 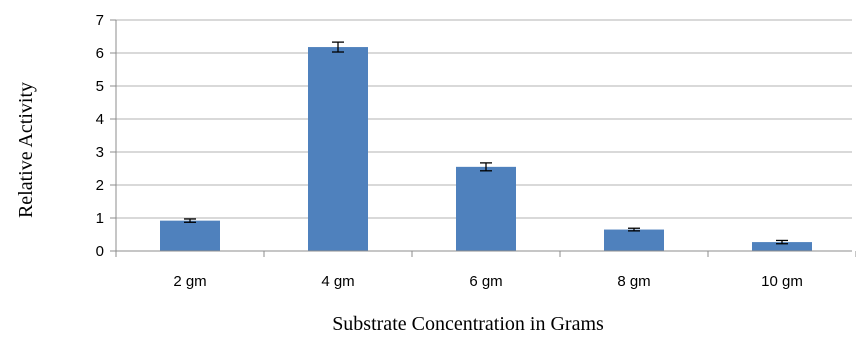 What do you see at coordinates (100, 20) in the screenshot?
I see `y-tick-label: 7` at bounding box center [100, 20].